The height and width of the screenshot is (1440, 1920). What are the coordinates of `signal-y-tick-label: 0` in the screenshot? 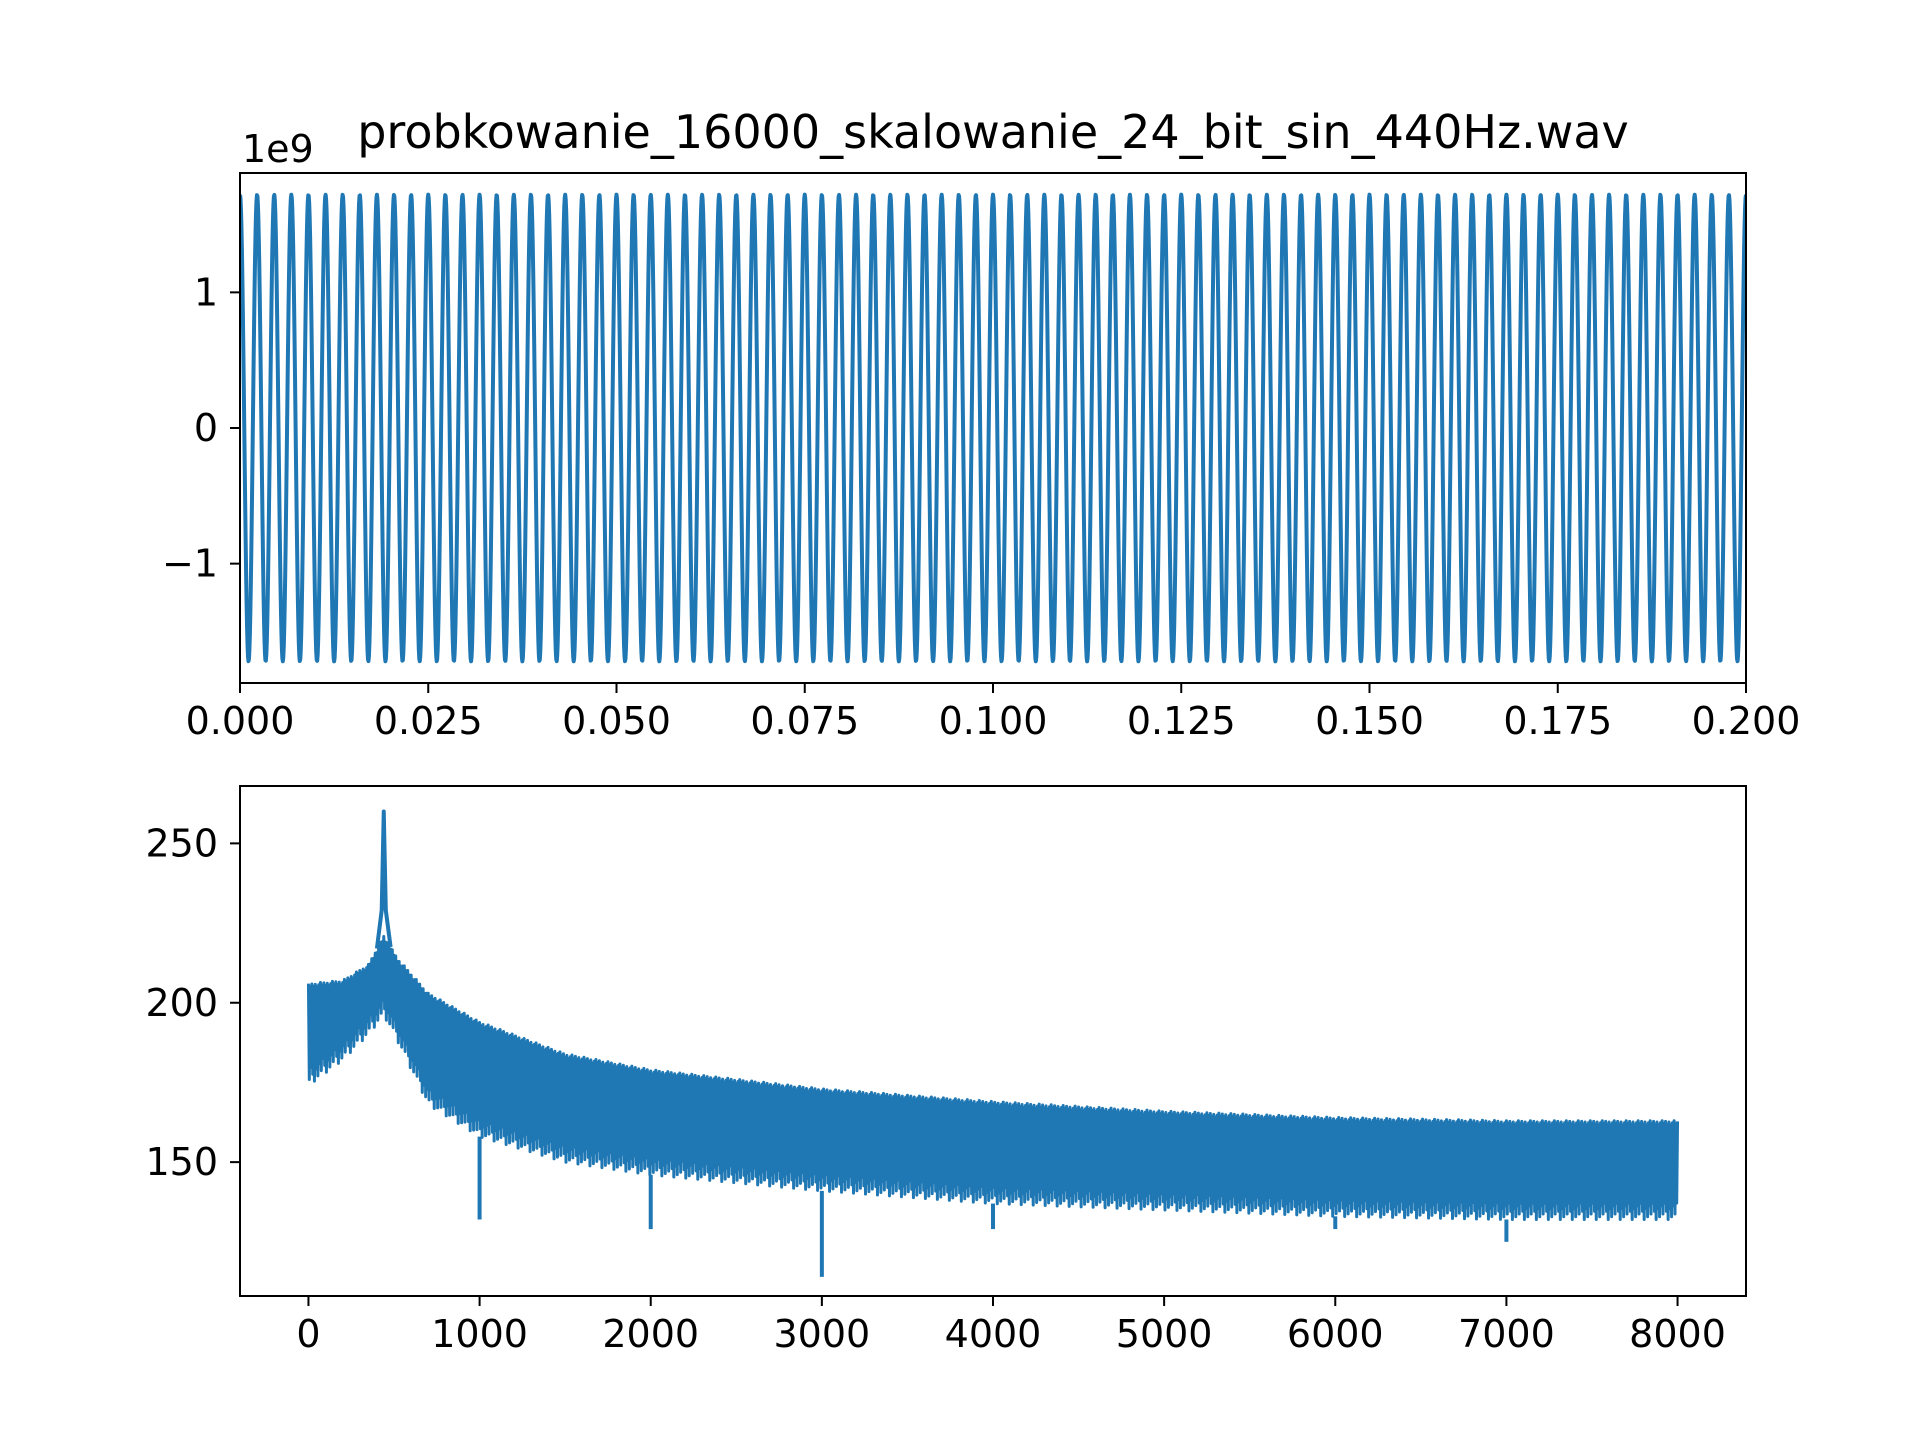 It's located at (206, 428).